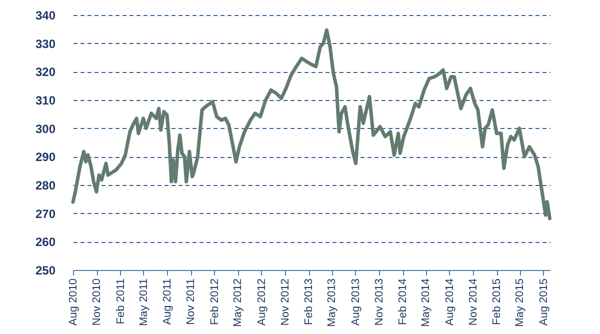  What do you see at coordinates (45, 213) in the screenshot?
I see `y-tick-label: 270` at bounding box center [45, 213].